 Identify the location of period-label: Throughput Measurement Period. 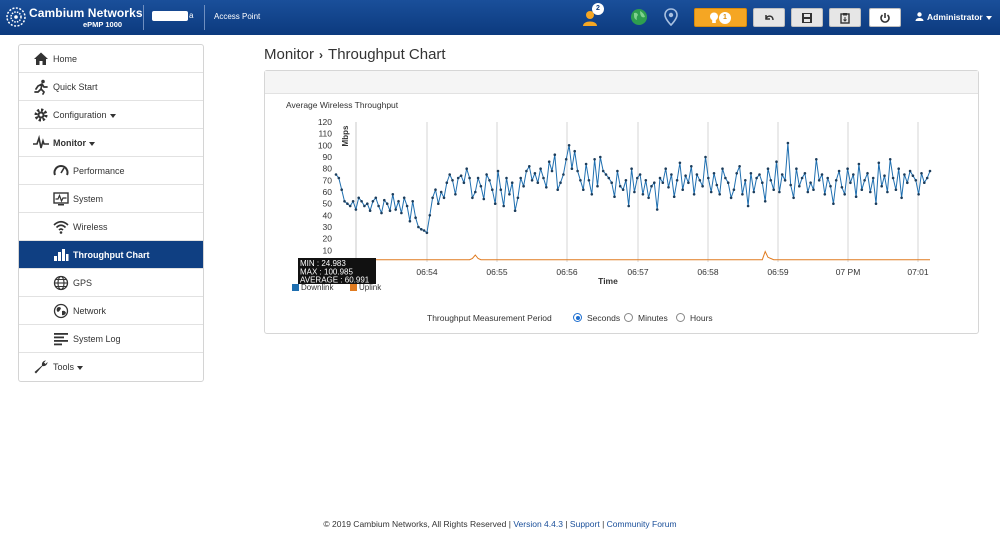
(489, 318).